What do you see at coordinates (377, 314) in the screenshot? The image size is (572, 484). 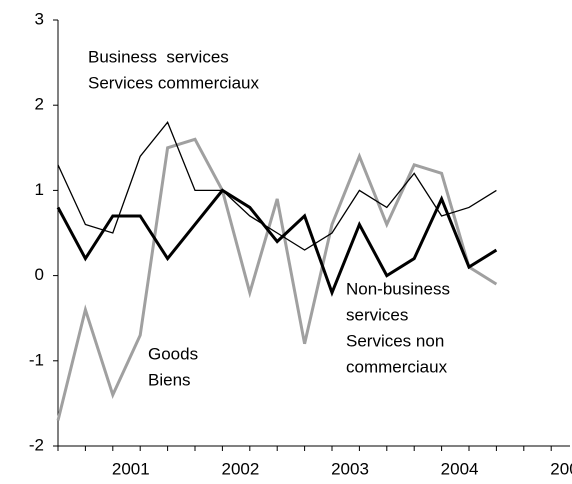 I see `series-label: services` at bounding box center [377, 314].